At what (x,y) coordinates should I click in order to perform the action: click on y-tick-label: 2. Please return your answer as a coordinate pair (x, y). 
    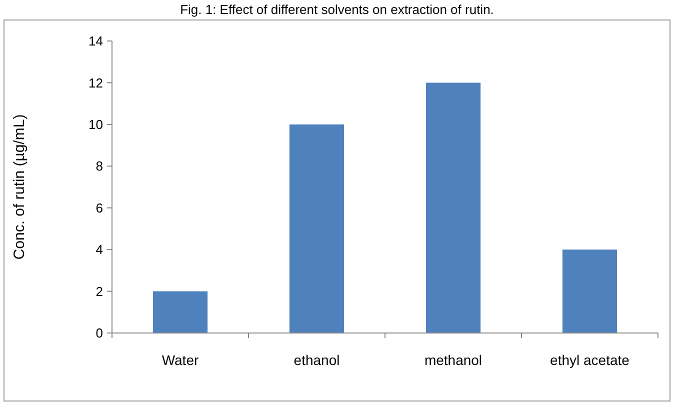
    Looking at the image, I should click on (99, 291).